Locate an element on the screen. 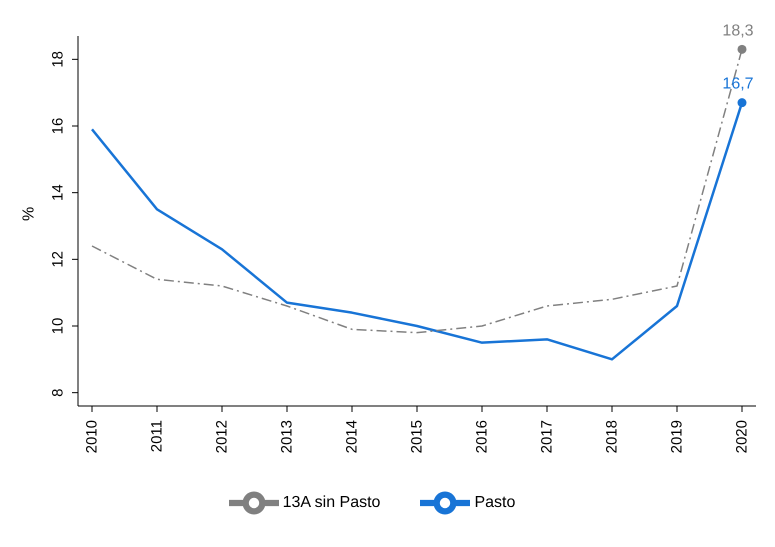 The image size is (775, 547). data-label: 18,3 is located at coordinates (738, 31).